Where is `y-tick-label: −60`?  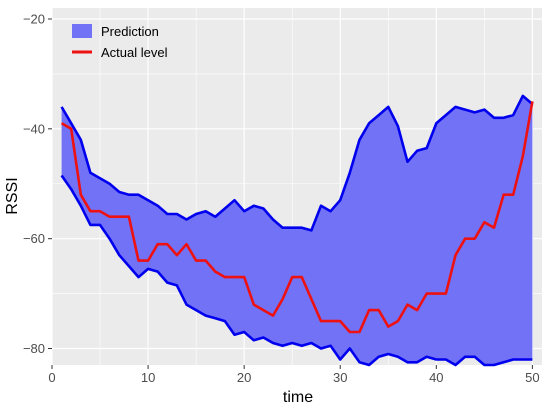 y-tick-label: −60 is located at coordinates (34, 238).